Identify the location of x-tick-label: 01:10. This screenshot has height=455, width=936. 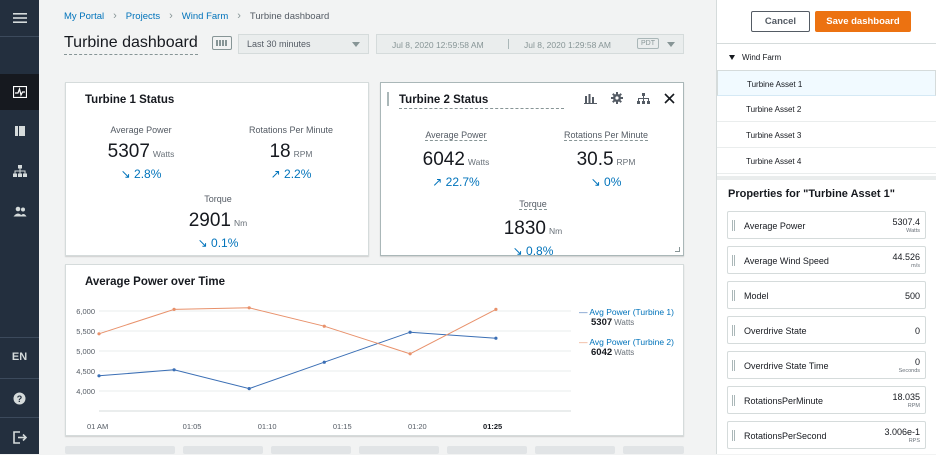
(267, 426).